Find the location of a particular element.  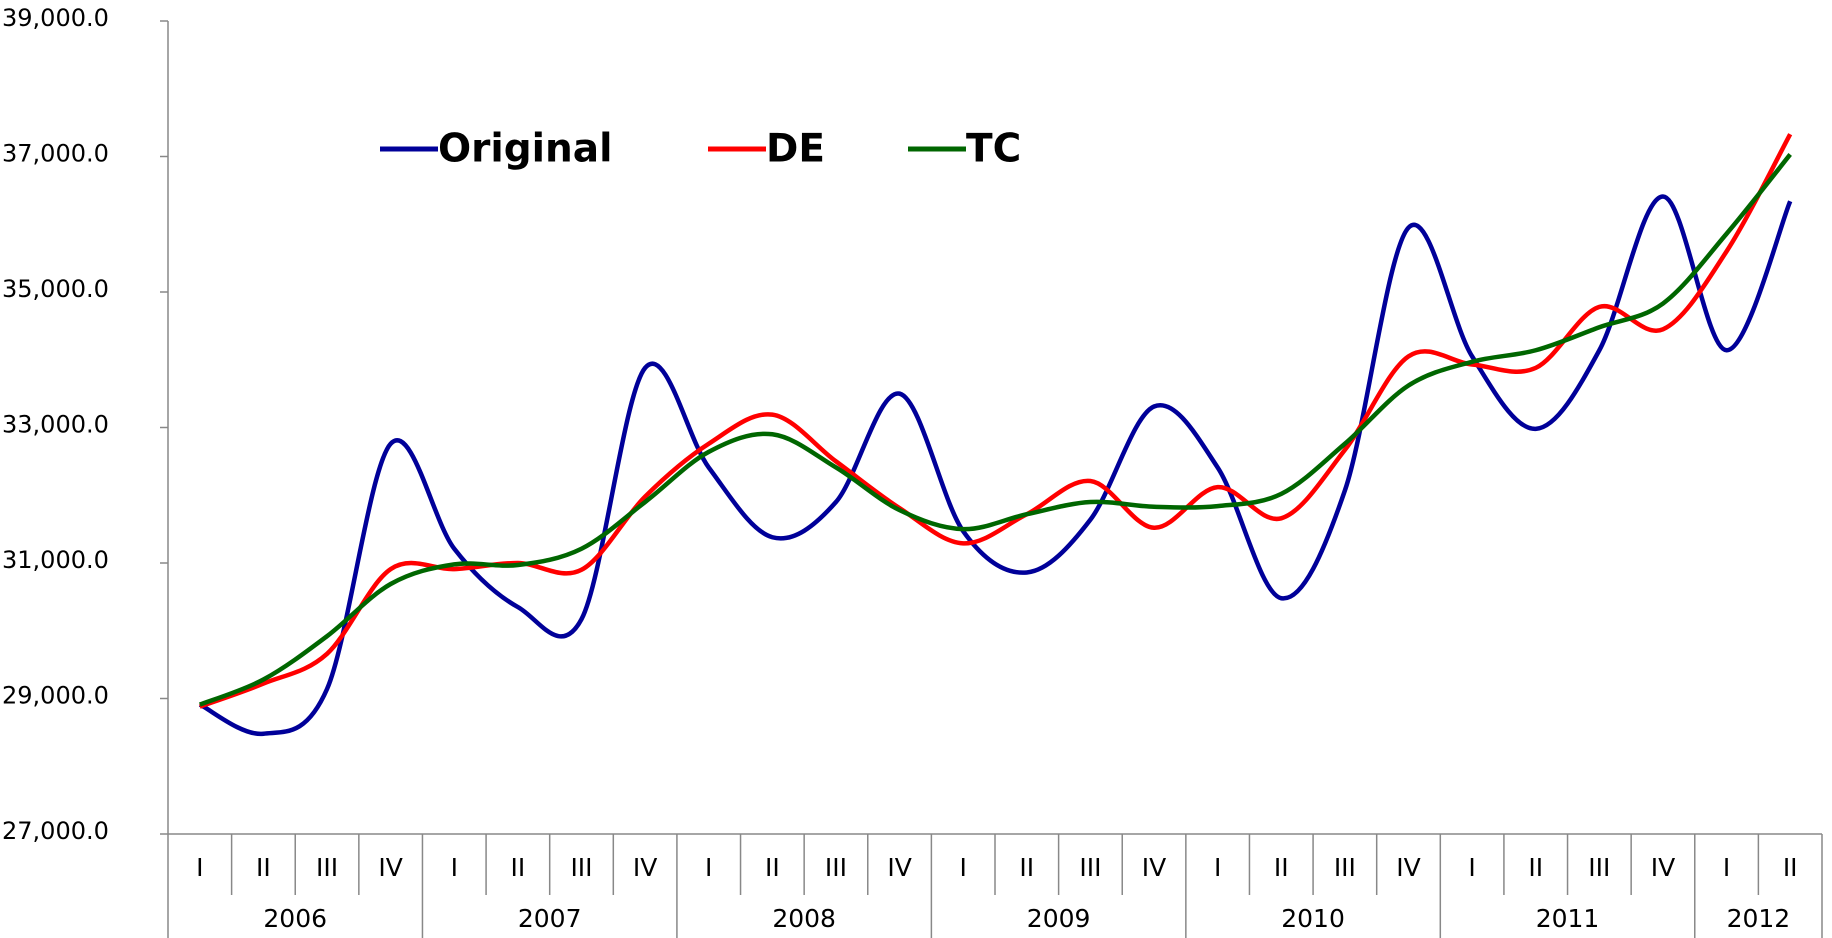

year-label: 2007 is located at coordinates (550, 918).